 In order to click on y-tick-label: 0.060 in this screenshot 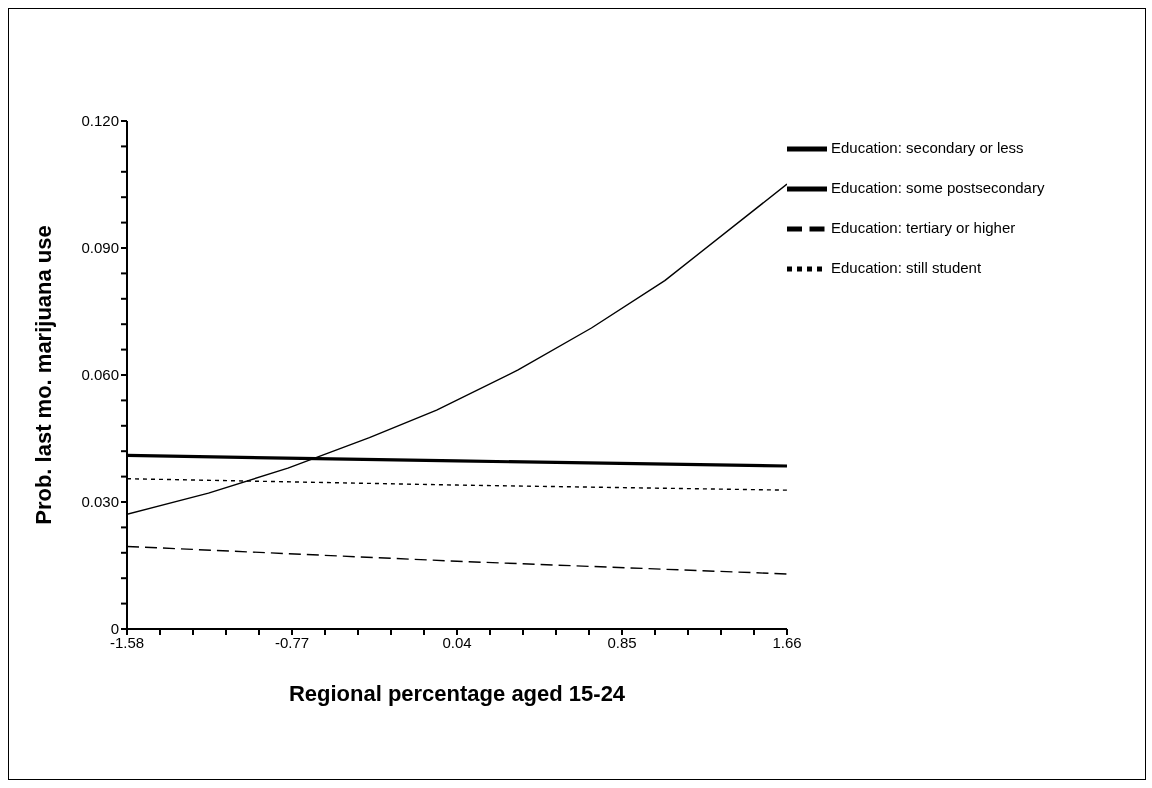, I will do `click(100, 375)`.